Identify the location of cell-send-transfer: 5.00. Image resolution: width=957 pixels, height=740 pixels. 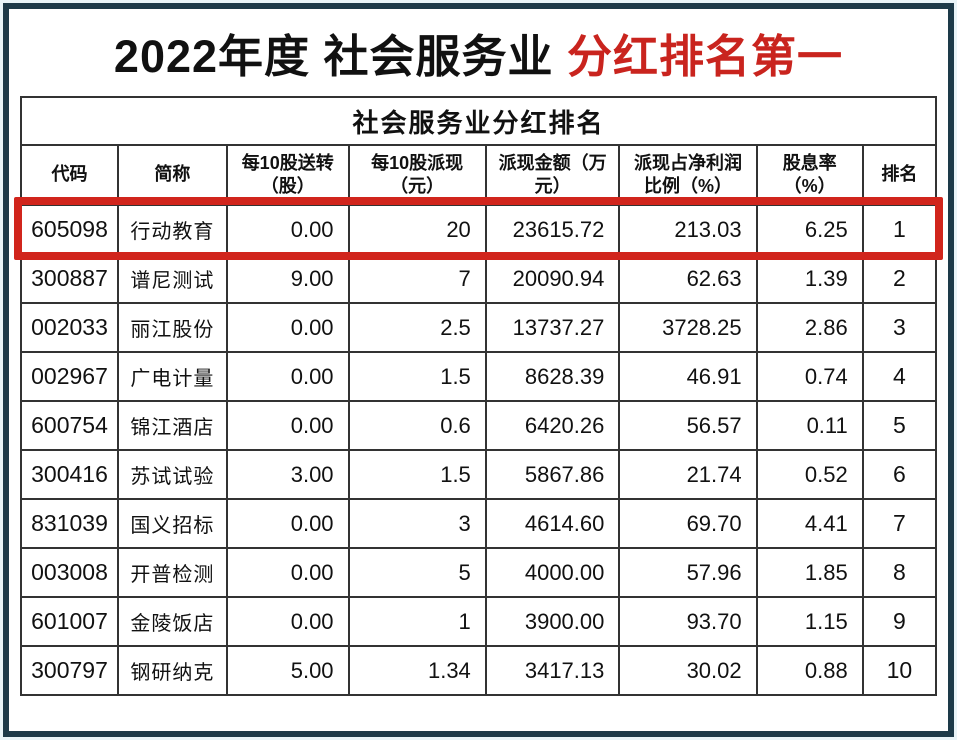
(287, 670).